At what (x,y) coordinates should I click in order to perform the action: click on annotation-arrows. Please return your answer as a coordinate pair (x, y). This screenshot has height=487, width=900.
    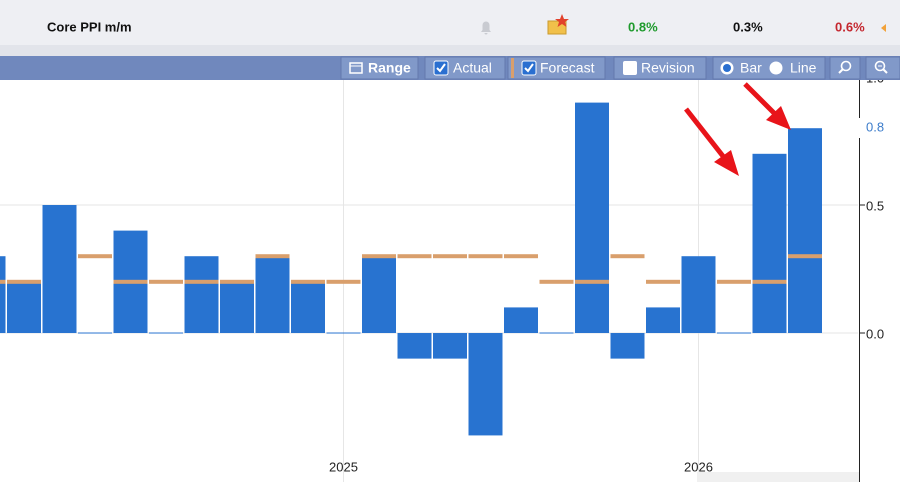
    Looking at the image, I should click on (737, 129).